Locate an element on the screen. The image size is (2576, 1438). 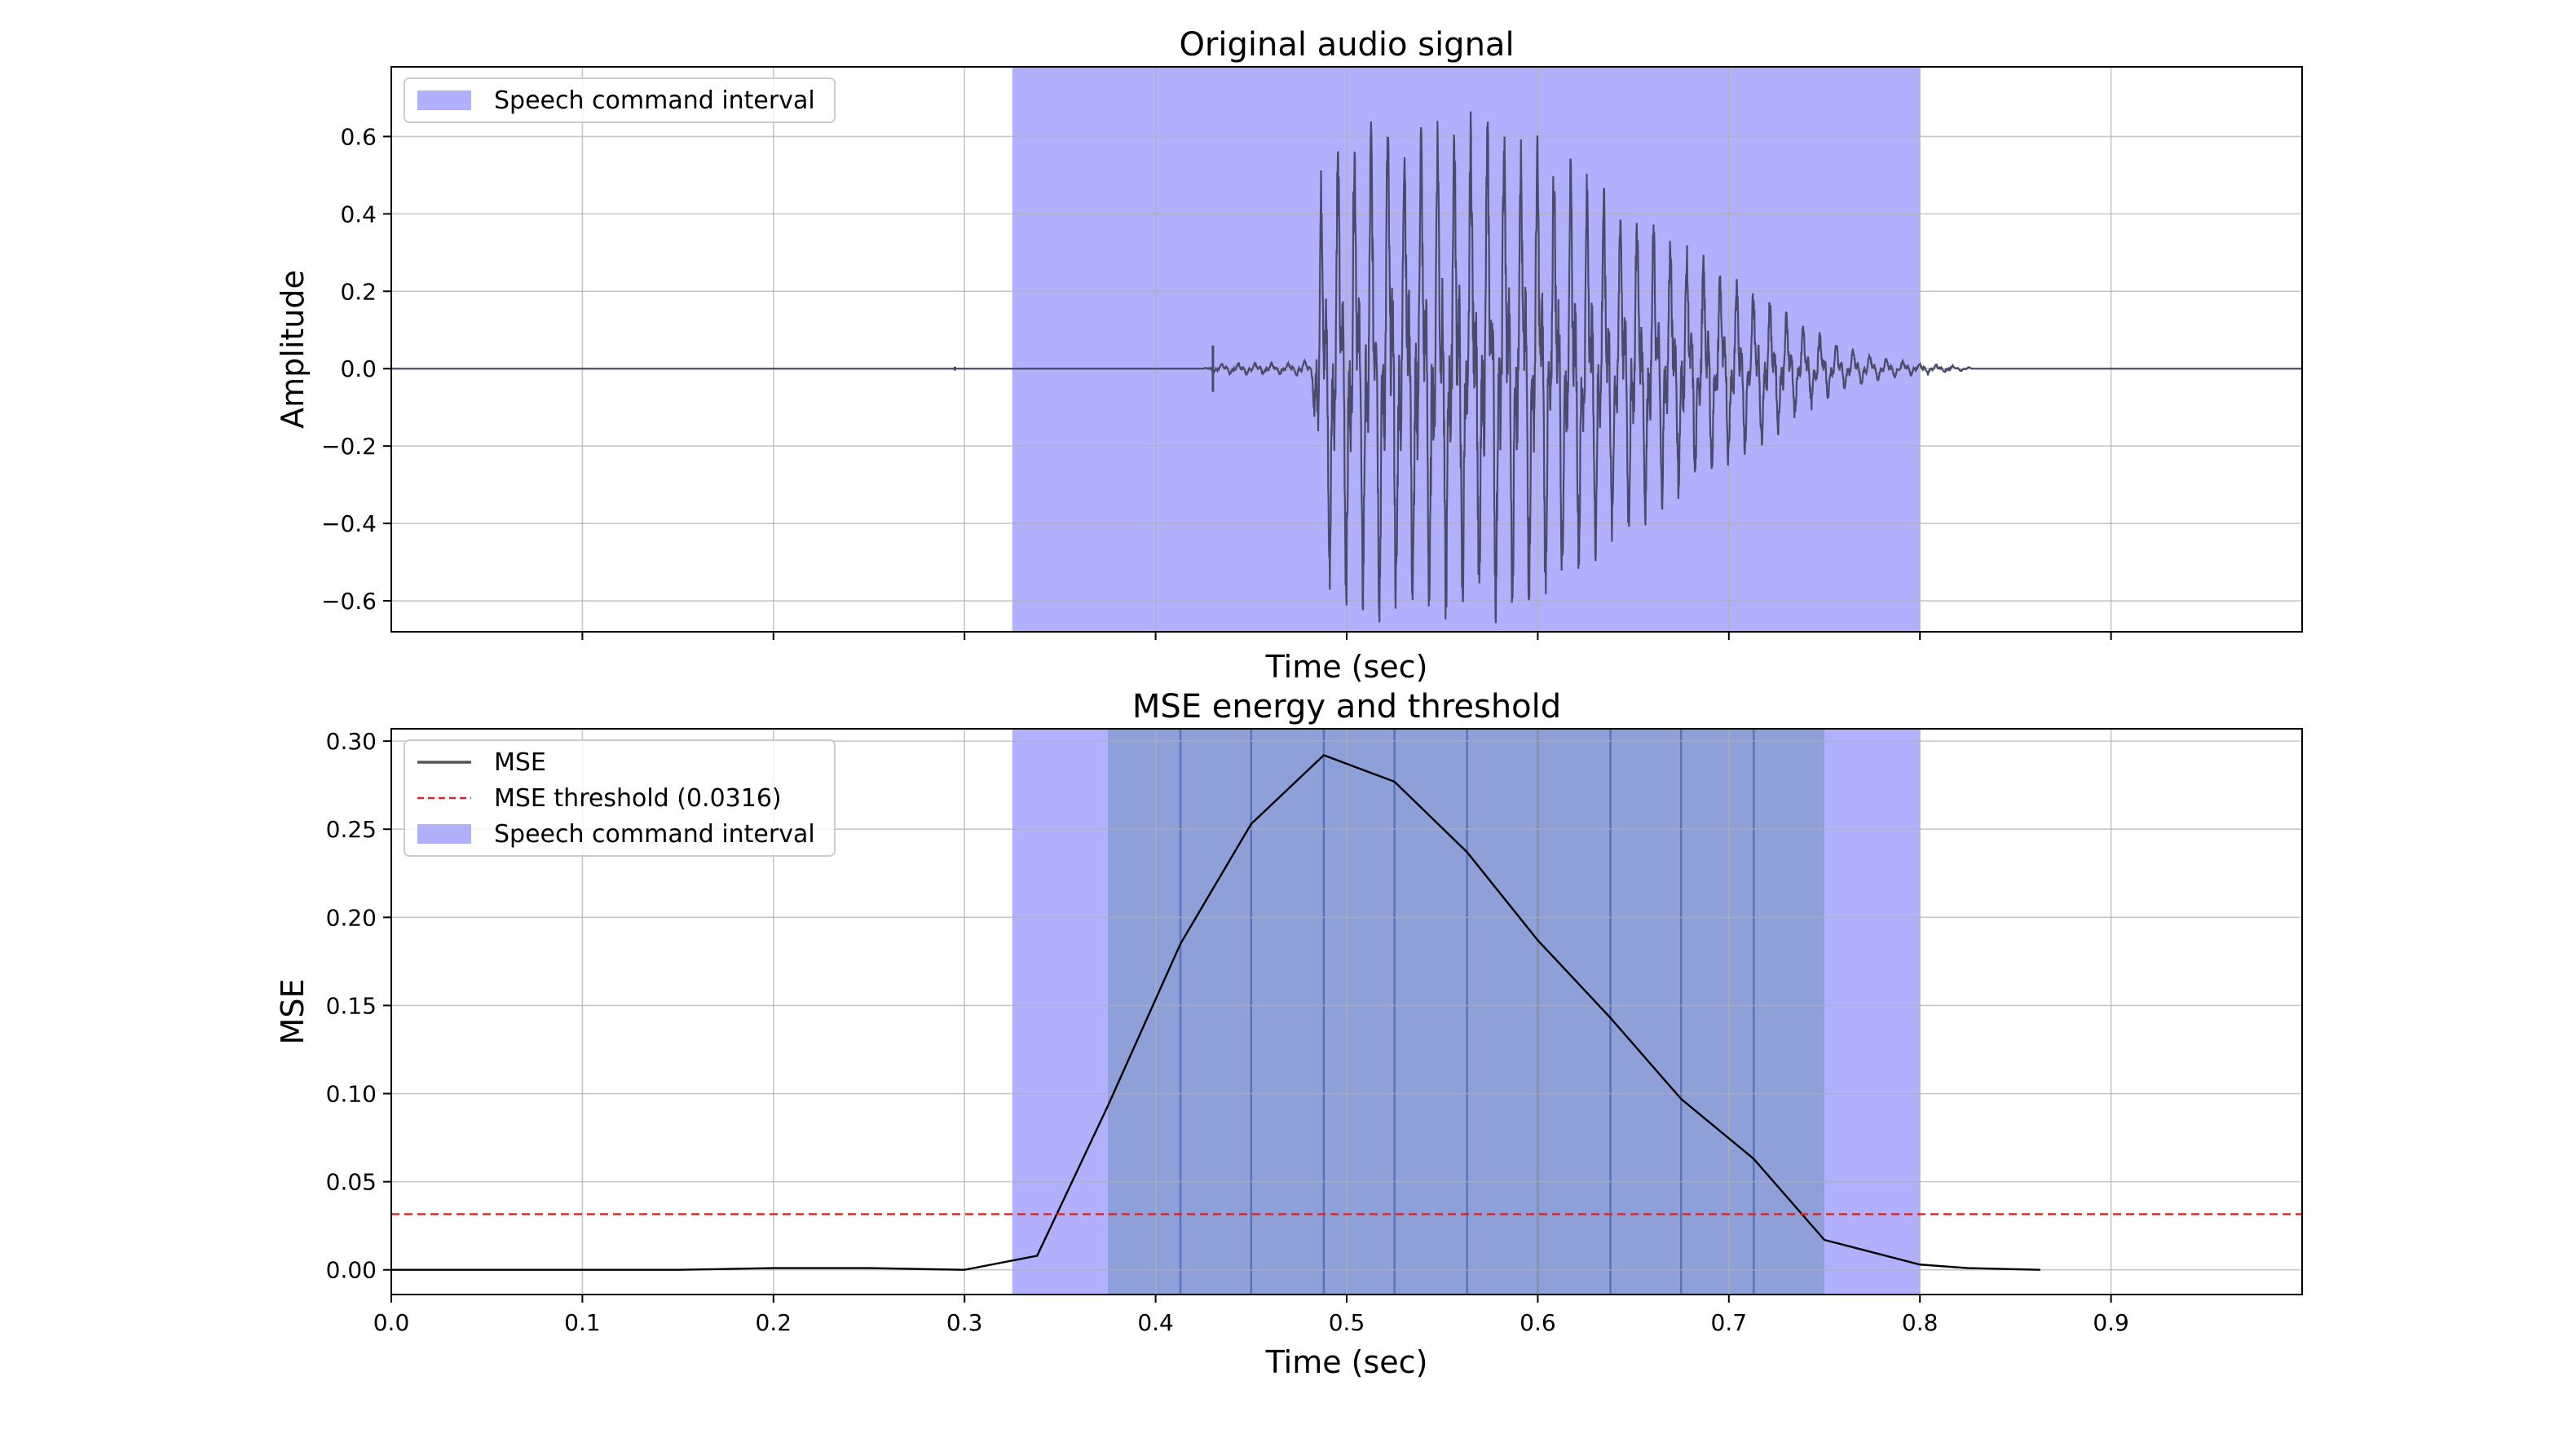
x-tick-label: 0.1 is located at coordinates (582, 1322).